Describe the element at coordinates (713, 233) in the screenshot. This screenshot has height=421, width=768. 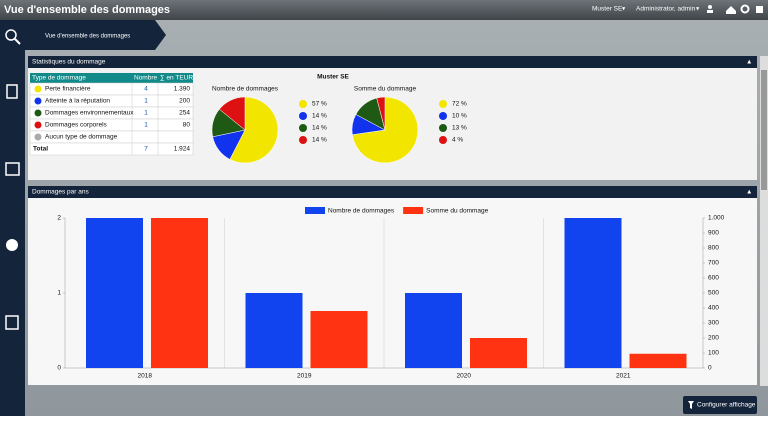
I see `y2-tick-label: 900` at that location.